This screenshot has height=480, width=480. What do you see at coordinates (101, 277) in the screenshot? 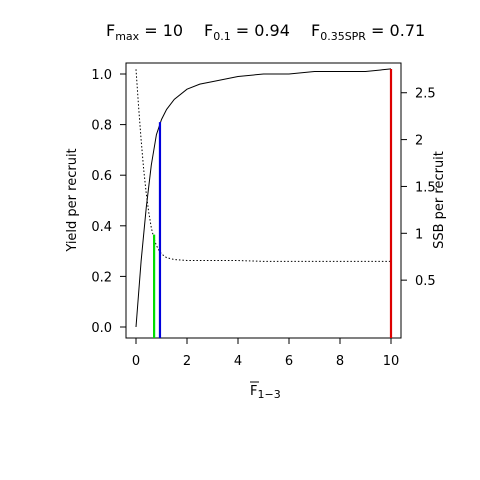
I see `y-tick-label: 0.2` at bounding box center [101, 277].